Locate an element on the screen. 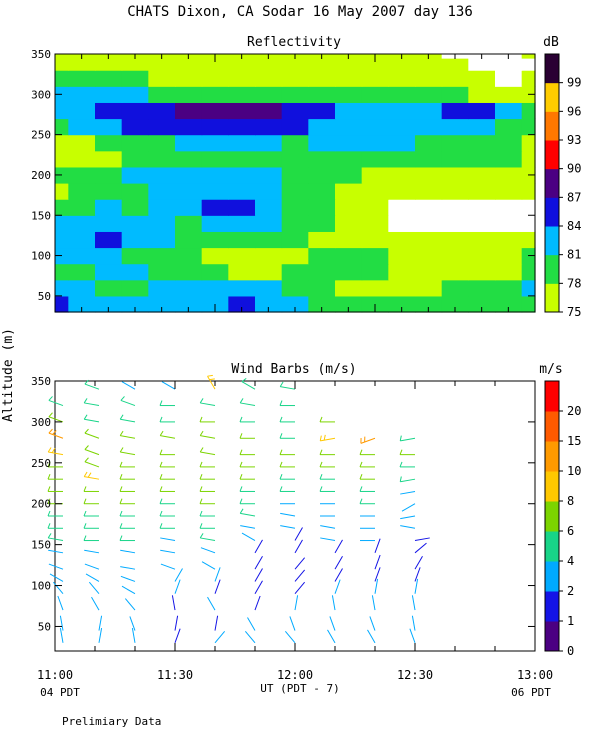 Image resolution: width=600 pixels, height=750 pixels. hm-y-tick-label: 300 is located at coordinates (41, 94).